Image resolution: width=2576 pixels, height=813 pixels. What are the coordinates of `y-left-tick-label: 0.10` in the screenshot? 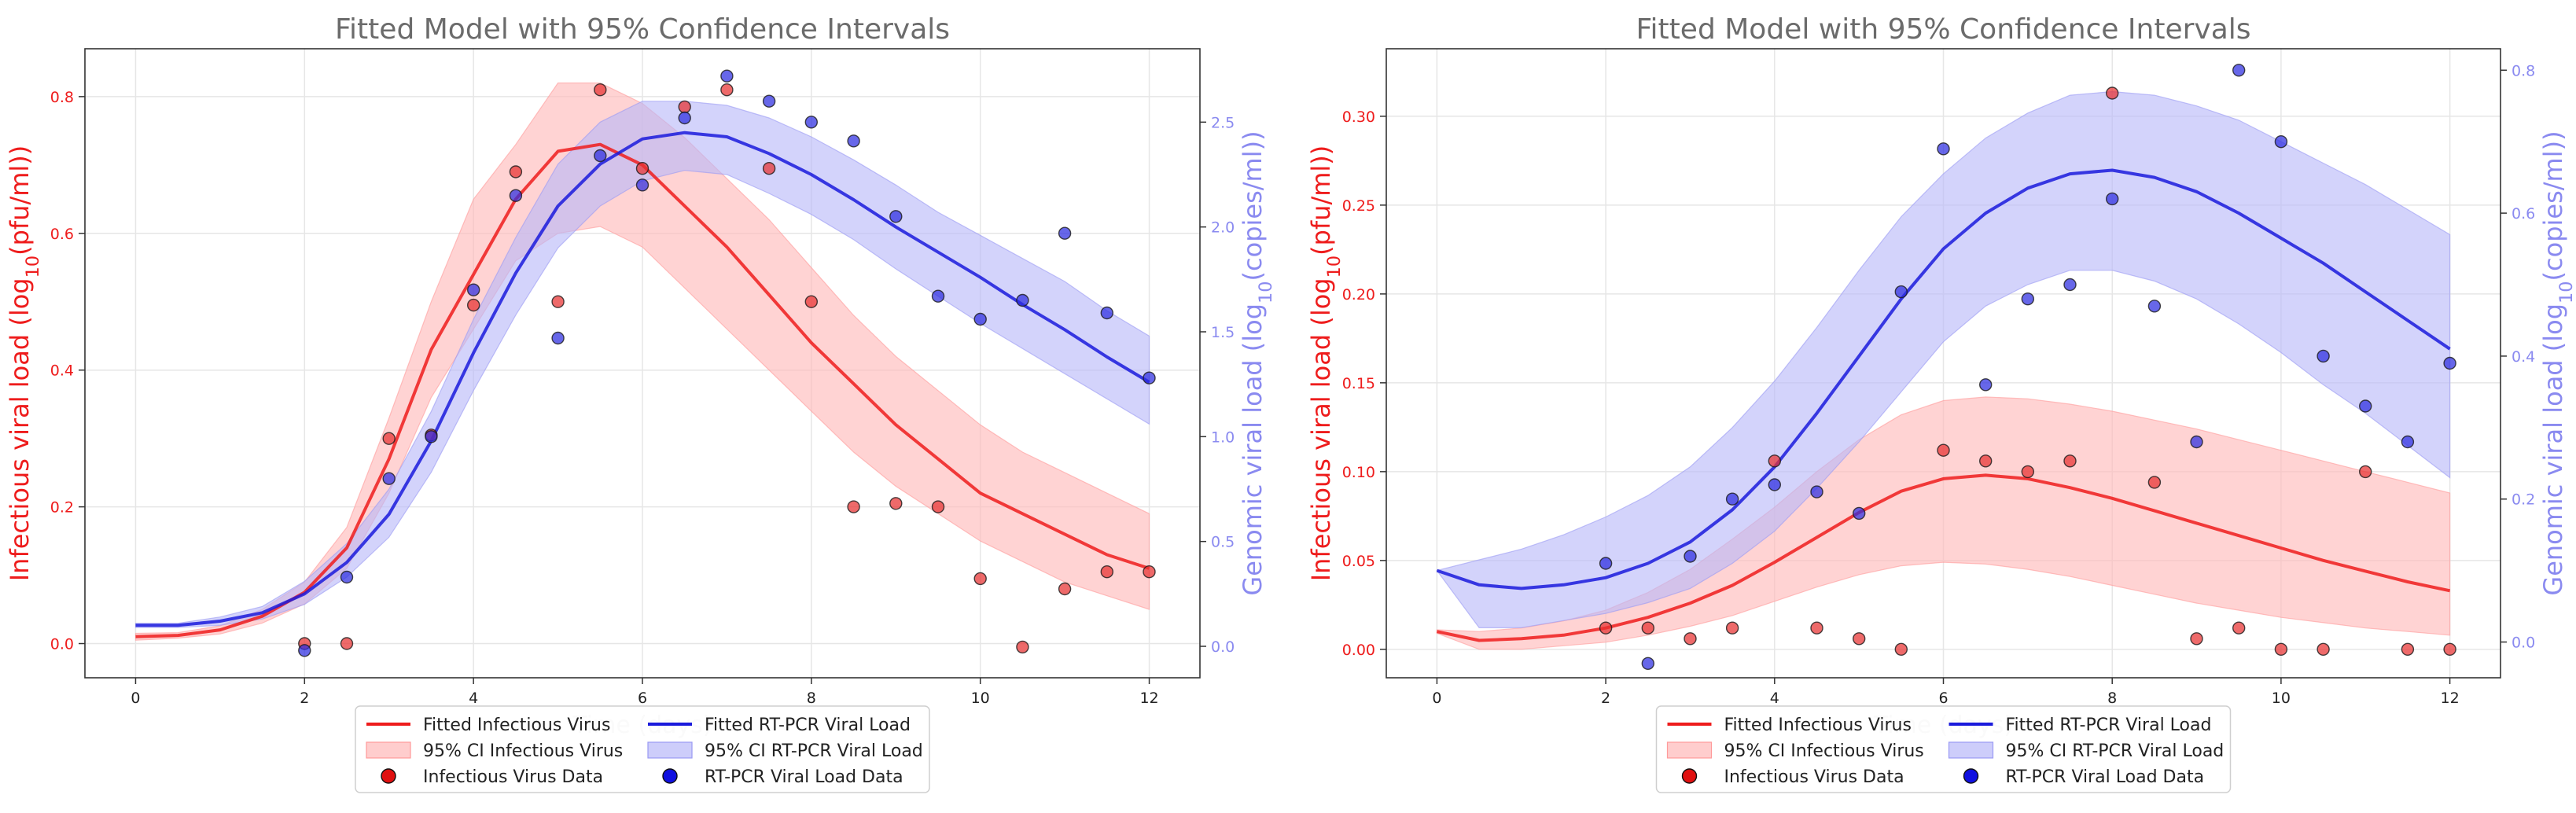 It's located at (1358, 472).